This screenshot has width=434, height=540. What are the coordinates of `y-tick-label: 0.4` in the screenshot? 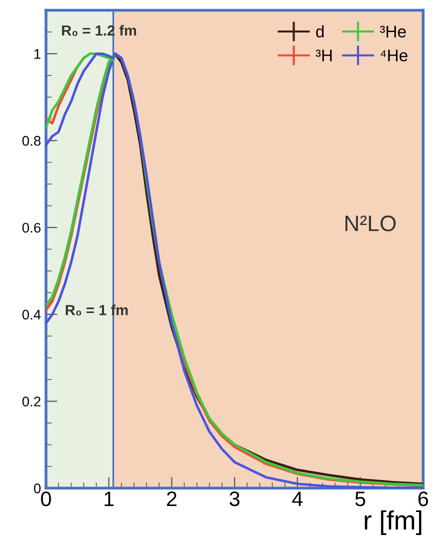 It's located at (31, 315).